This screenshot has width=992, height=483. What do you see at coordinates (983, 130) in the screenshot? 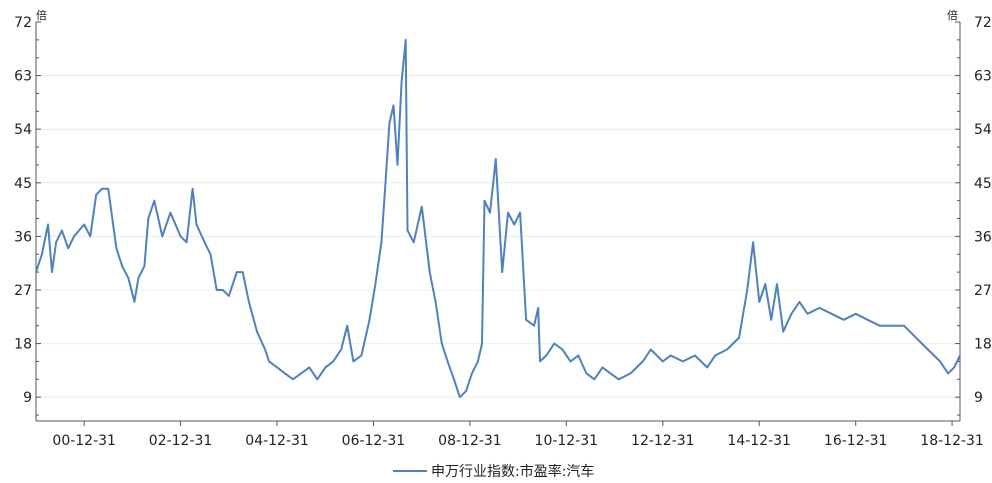
I see `y-tick-label-right: 54` at bounding box center [983, 130].